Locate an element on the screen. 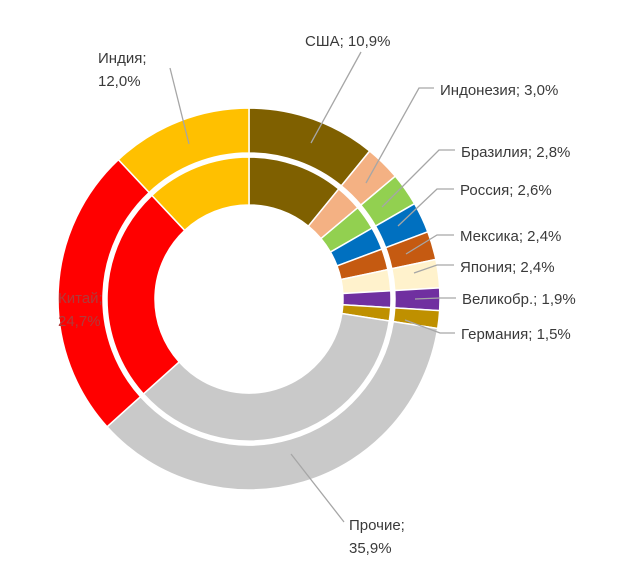  data-label-value-китай: 24,7% is located at coordinates (79, 321).